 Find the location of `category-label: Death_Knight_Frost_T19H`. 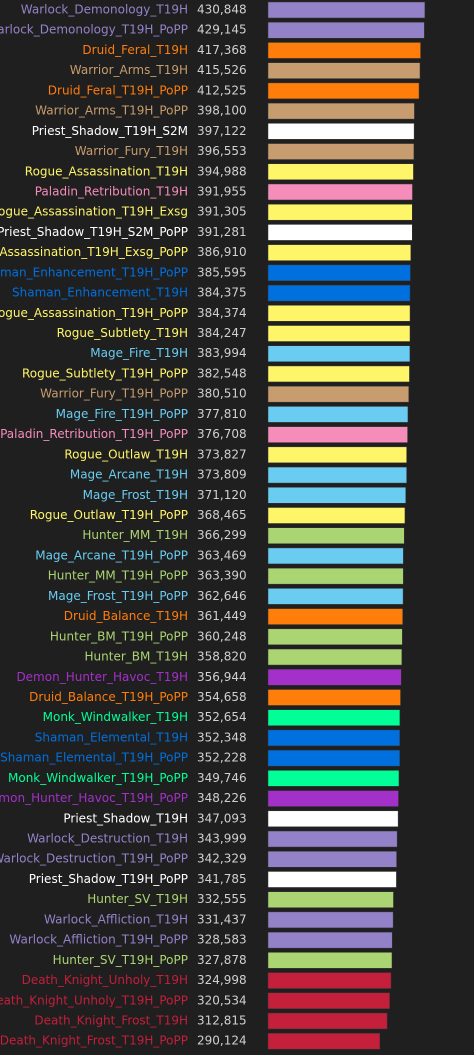

category-label: Death_Knight_Frost_T19H is located at coordinates (111, 1021).